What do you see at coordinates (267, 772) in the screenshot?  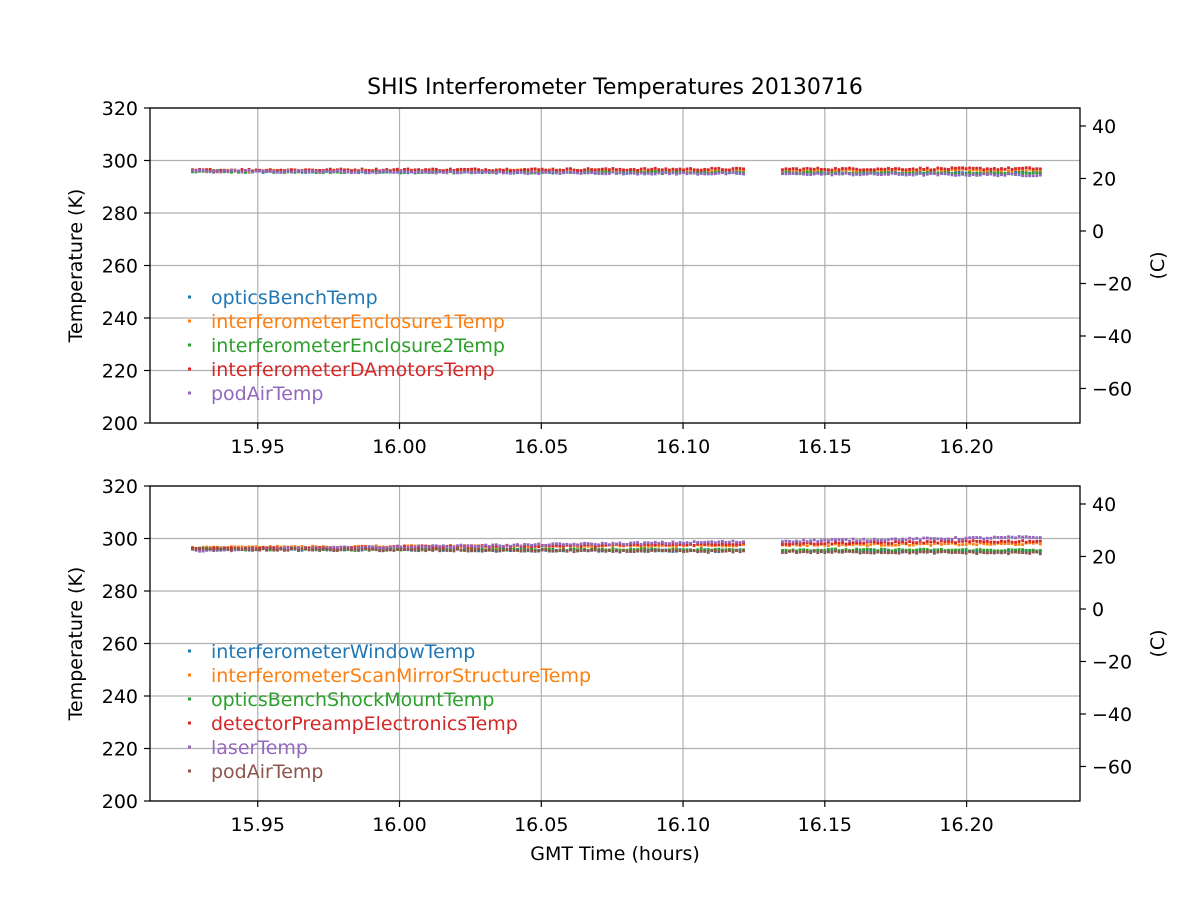 I see `legend-label: podAirTemp` at bounding box center [267, 772].